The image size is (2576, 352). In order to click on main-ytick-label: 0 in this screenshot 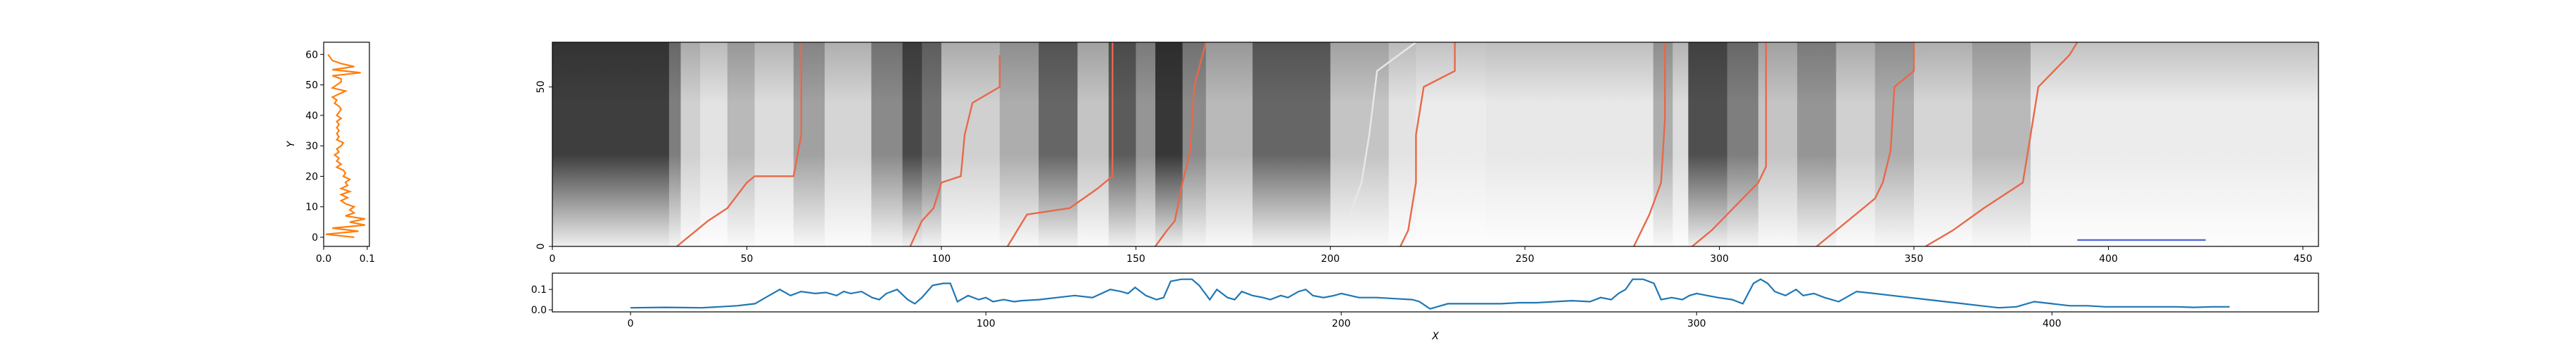, I will do `click(541, 247)`.